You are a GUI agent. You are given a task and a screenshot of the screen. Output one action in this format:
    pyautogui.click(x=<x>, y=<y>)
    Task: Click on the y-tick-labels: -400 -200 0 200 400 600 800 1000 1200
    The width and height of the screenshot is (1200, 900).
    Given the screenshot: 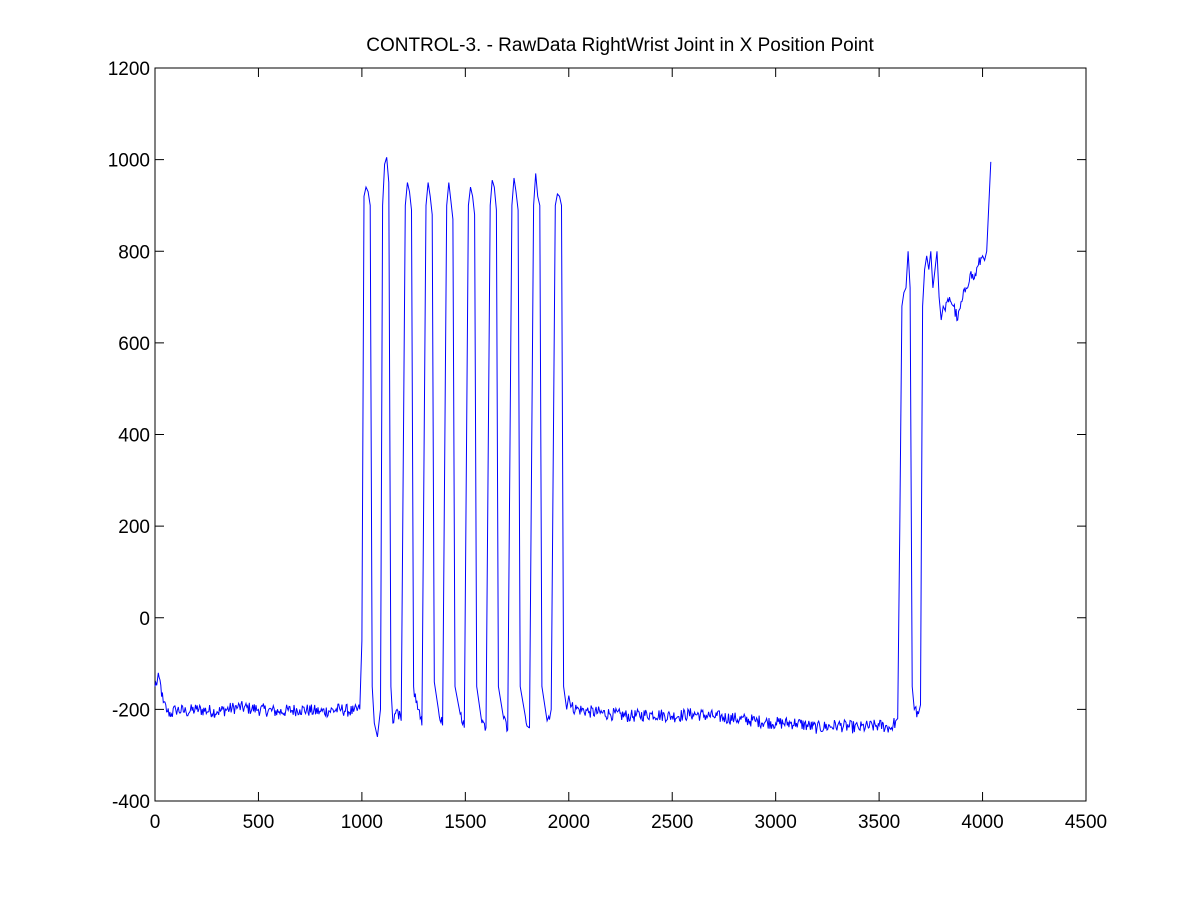 What is the action you would take?
    pyautogui.click(x=129, y=436)
    